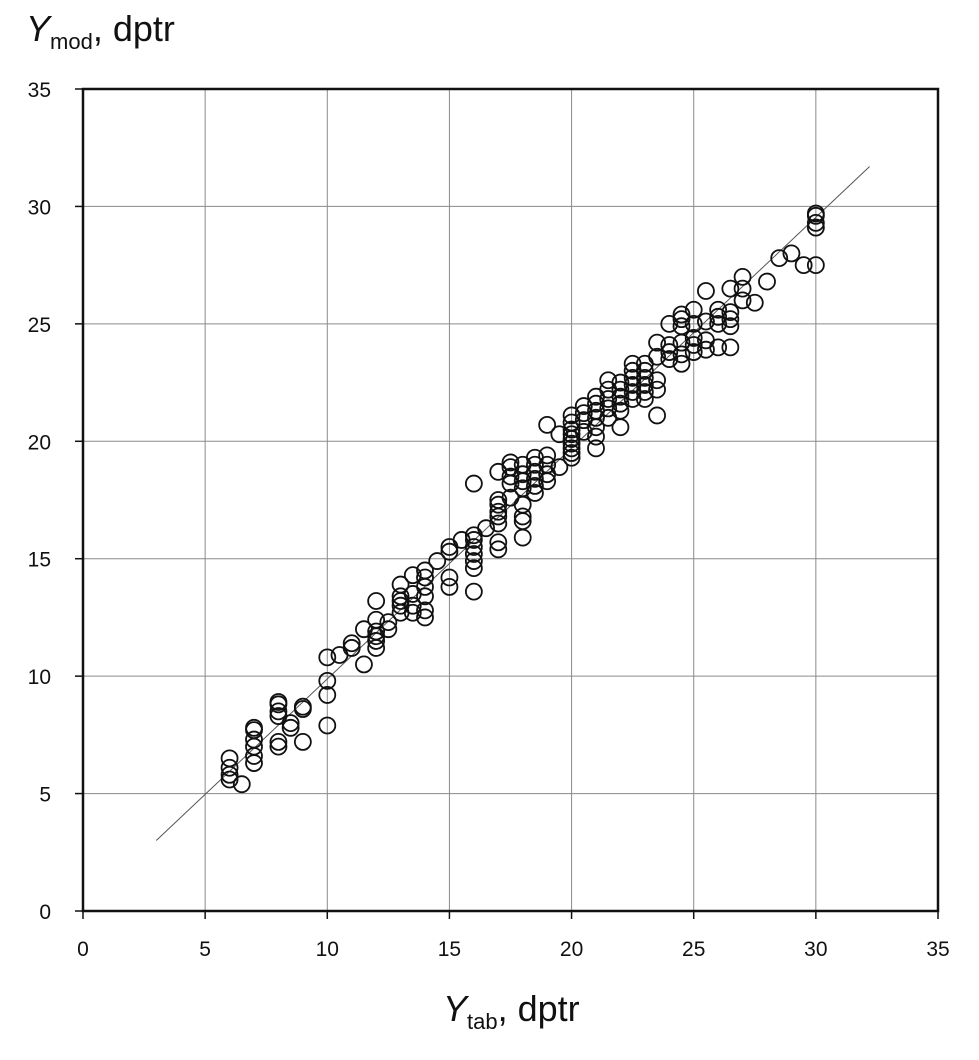 This screenshot has width=979, height=1060. Describe the element at coordinates (38, 28) in the screenshot. I see `y-axis-label-variable: Y` at that location.